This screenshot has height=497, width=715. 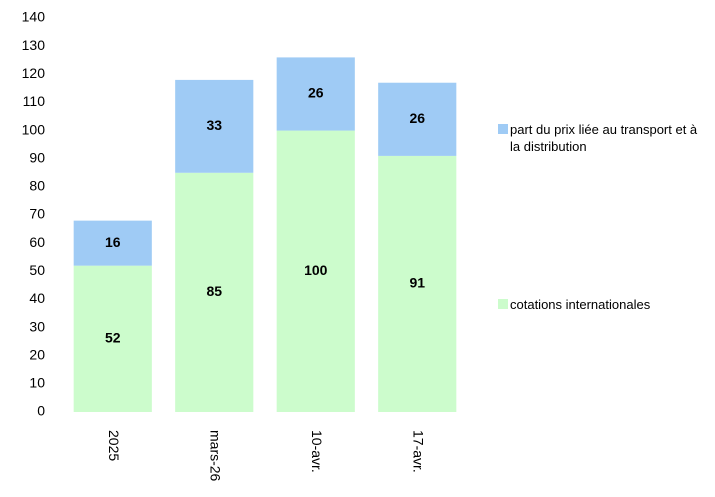 What do you see at coordinates (34, 45) in the screenshot?
I see `y-tick-label: 130` at bounding box center [34, 45].